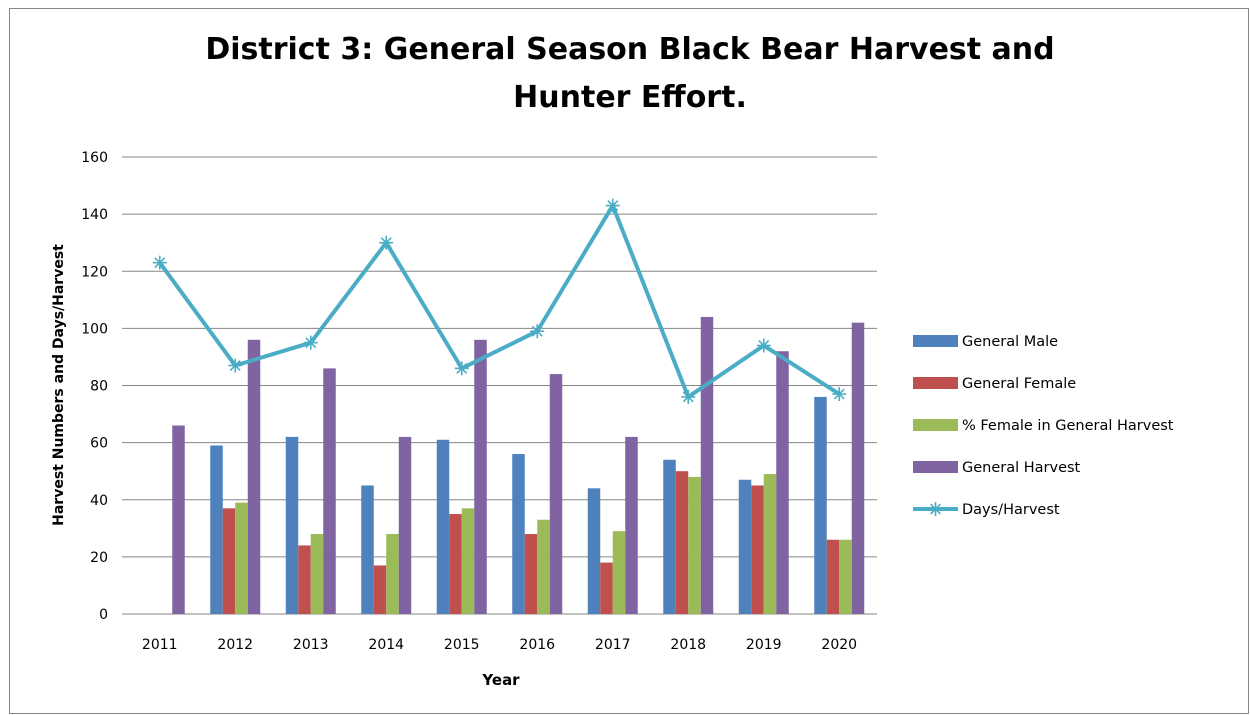 This screenshot has height=715, width=1250. I want to click on x-tick-label: 2011, so click(160, 645).